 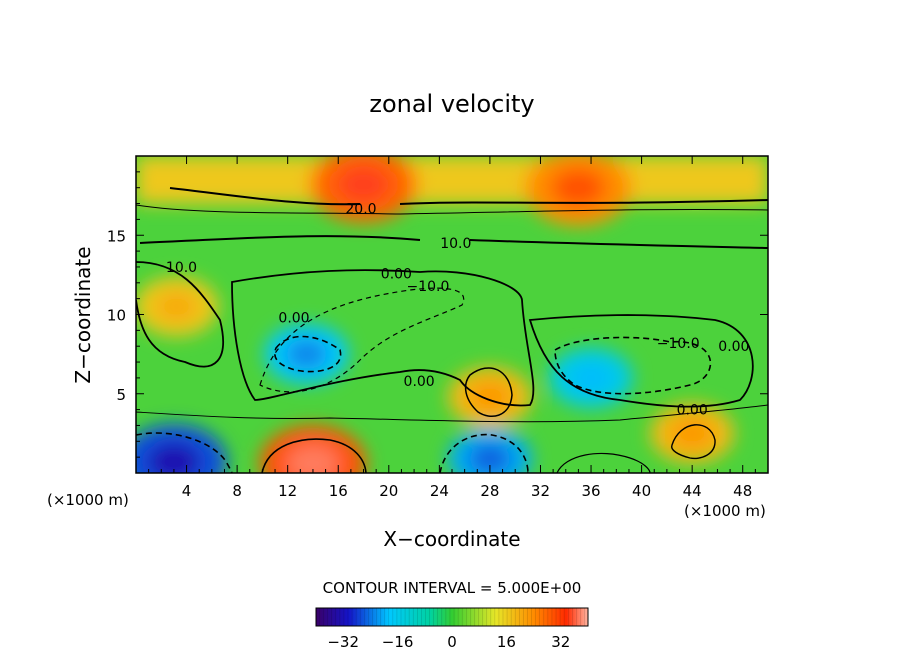 What do you see at coordinates (725, 511) in the screenshot?
I see `x-unit-right: (×1000 m)` at bounding box center [725, 511].